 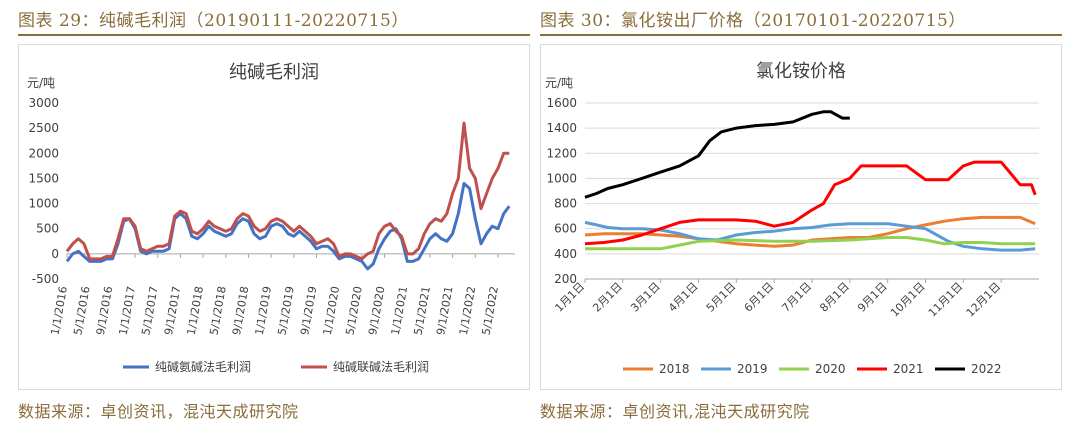 What do you see at coordinates (172, 310) in the screenshot?
I see `left-x-tick-label: 9/1/2017` at bounding box center [172, 310].